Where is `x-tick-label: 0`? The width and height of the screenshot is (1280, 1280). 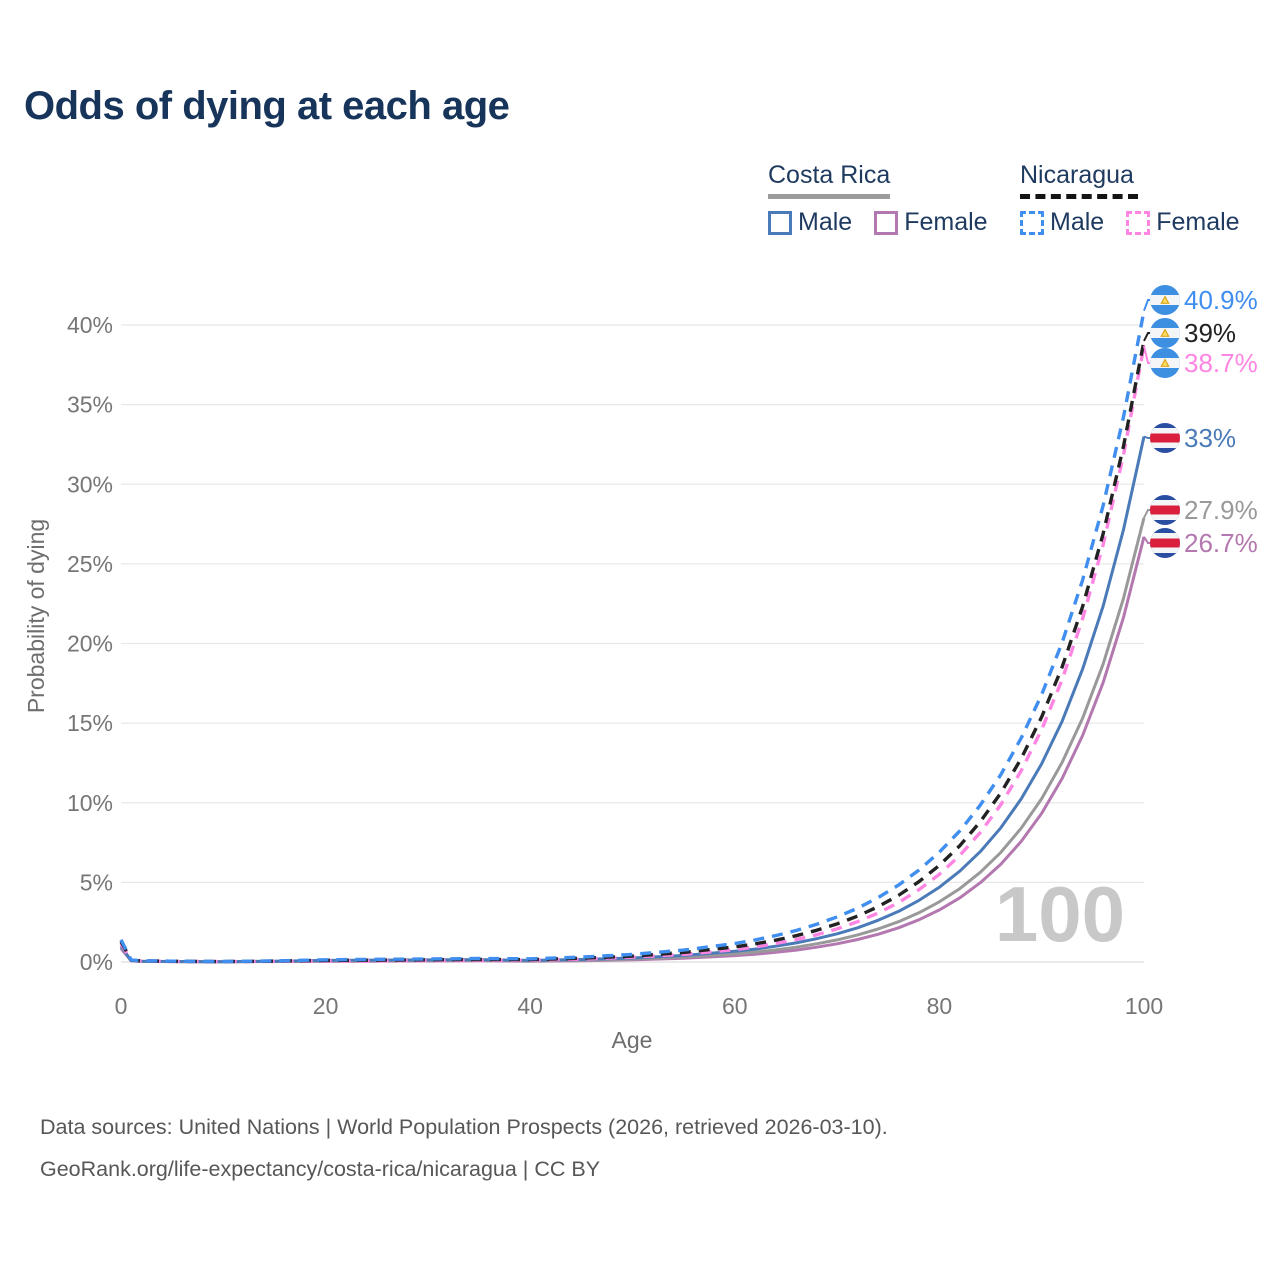 x-tick-label: 0 is located at coordinates (121, 1006).